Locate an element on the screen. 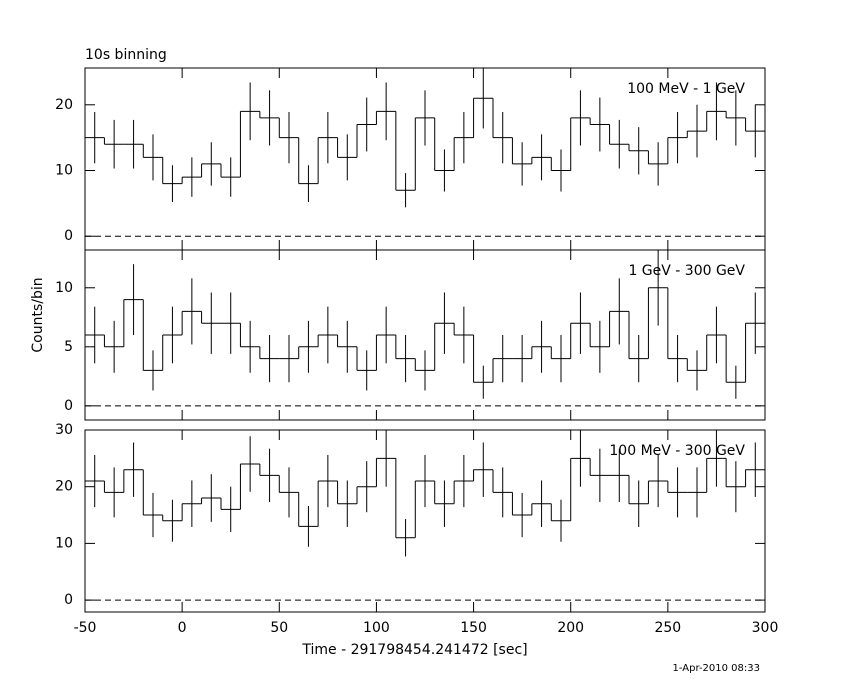 The height and width of the screenshot is (680, 850). y-tick-label: 30 is located at coordinates (64, 430).